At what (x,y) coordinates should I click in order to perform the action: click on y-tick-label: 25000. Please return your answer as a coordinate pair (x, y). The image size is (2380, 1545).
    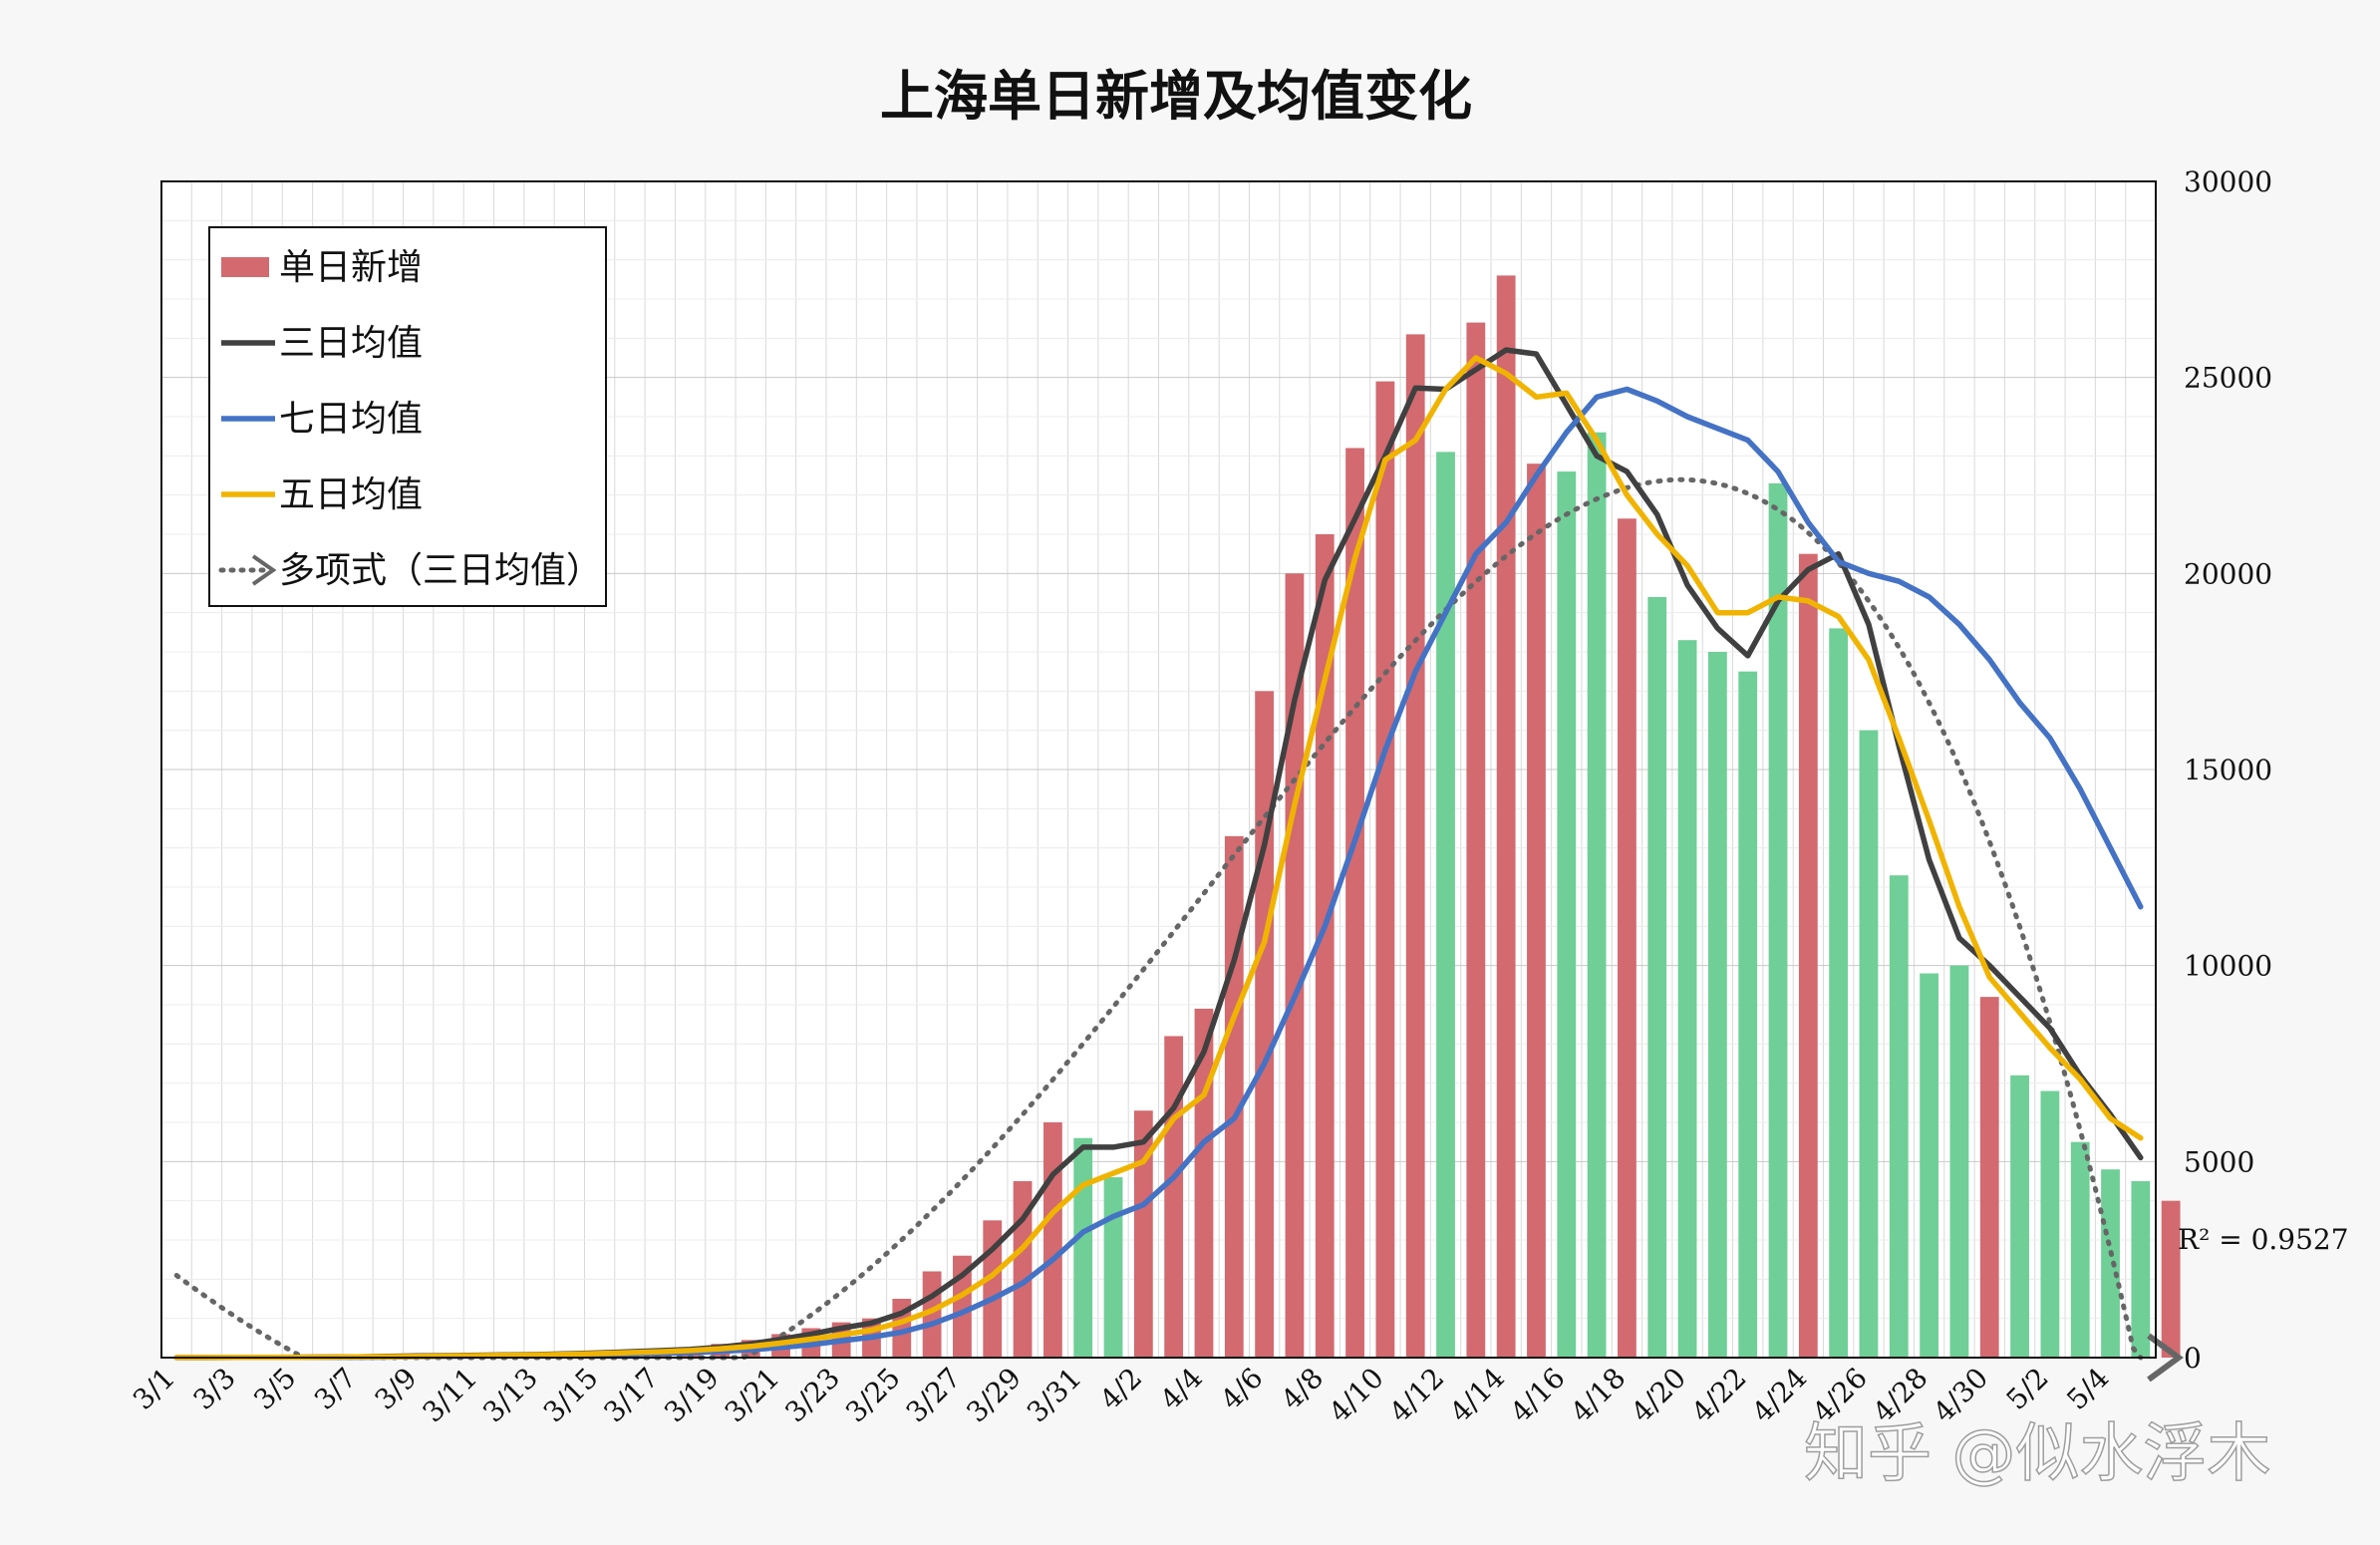
    Looking at the image, I should click on (2228, 379).